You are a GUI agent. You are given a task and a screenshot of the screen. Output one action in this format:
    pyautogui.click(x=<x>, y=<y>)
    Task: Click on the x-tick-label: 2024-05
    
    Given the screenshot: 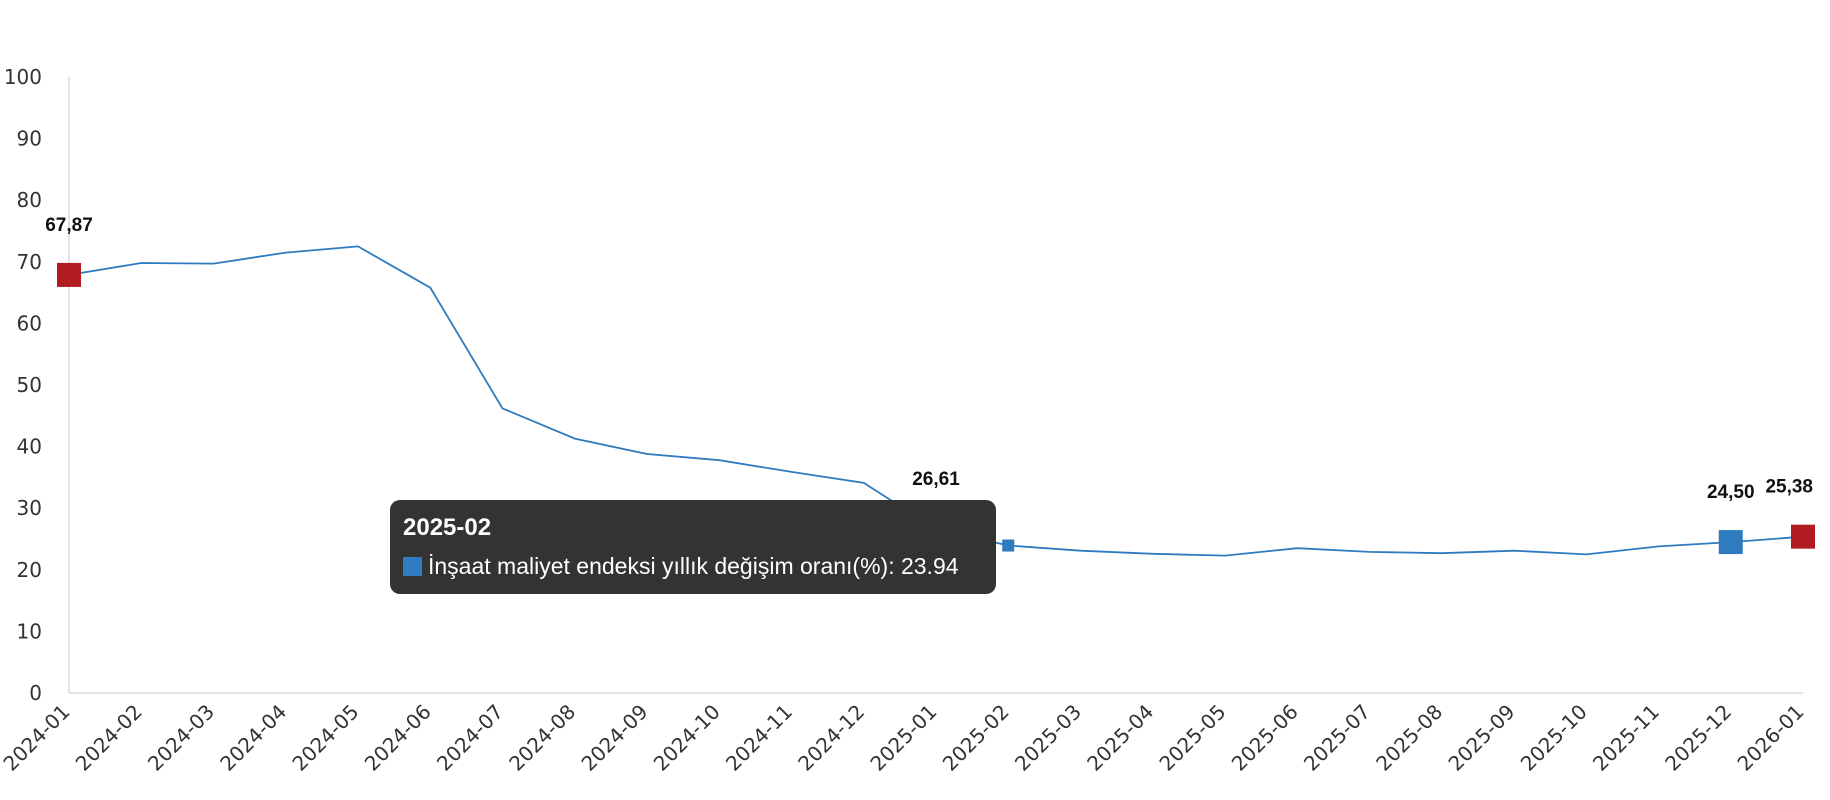 What is the action you would take?
    pyautogui.click(x=325, y=738)
    